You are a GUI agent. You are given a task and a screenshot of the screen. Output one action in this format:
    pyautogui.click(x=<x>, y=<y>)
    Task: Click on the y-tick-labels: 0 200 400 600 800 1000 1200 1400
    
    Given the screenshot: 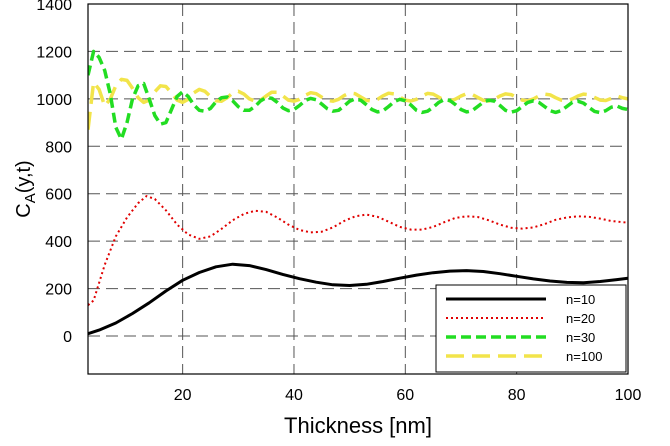 What is the action you would take?
    pyautogui.click(x=54, y=173)
    